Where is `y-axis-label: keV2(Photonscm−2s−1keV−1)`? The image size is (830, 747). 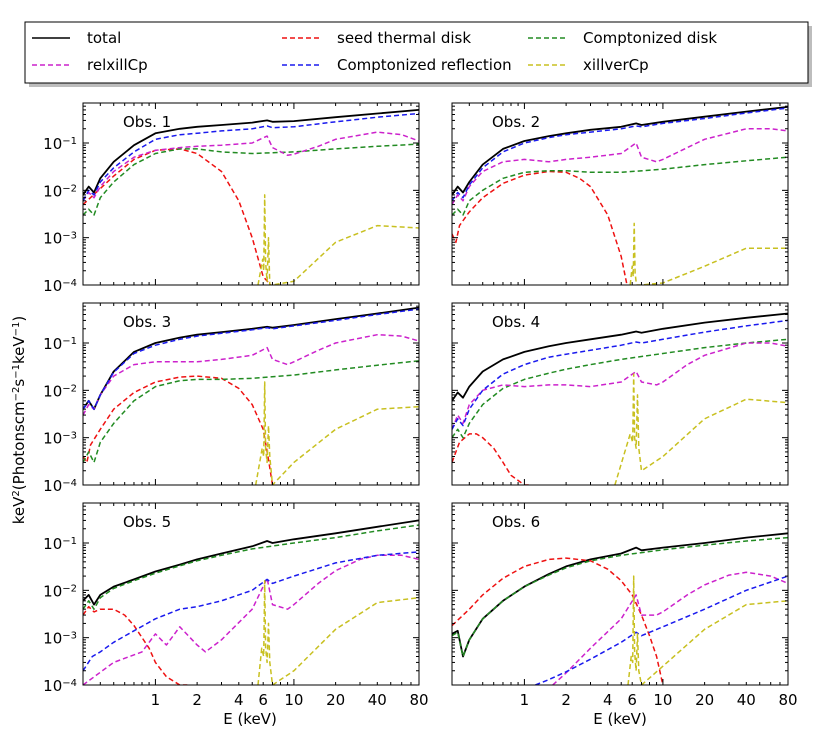 y-axis-label: keV2(Photonscm−2s−1keV−1) is located at coordinates (19, 420).